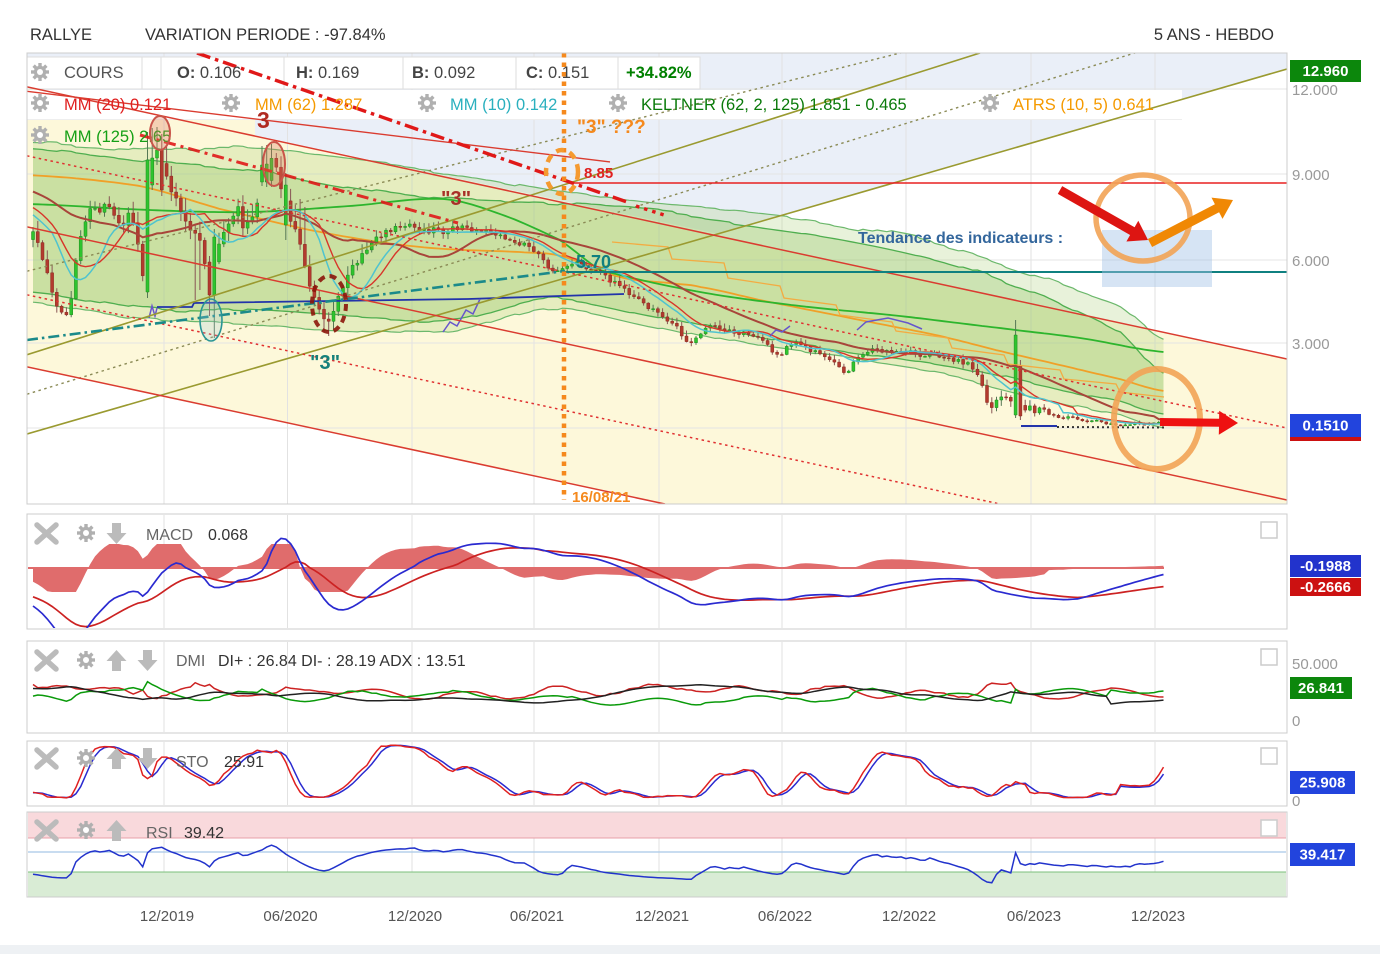 Image resolution: width=1380 pixels, height=959 pixels. I want to click on svg-text:DI+ : 26.84 DI- : 28.19 ADX :: DI+ : 26.84 DI- : 28.19 ADX : 13.51, so click(342, 661).